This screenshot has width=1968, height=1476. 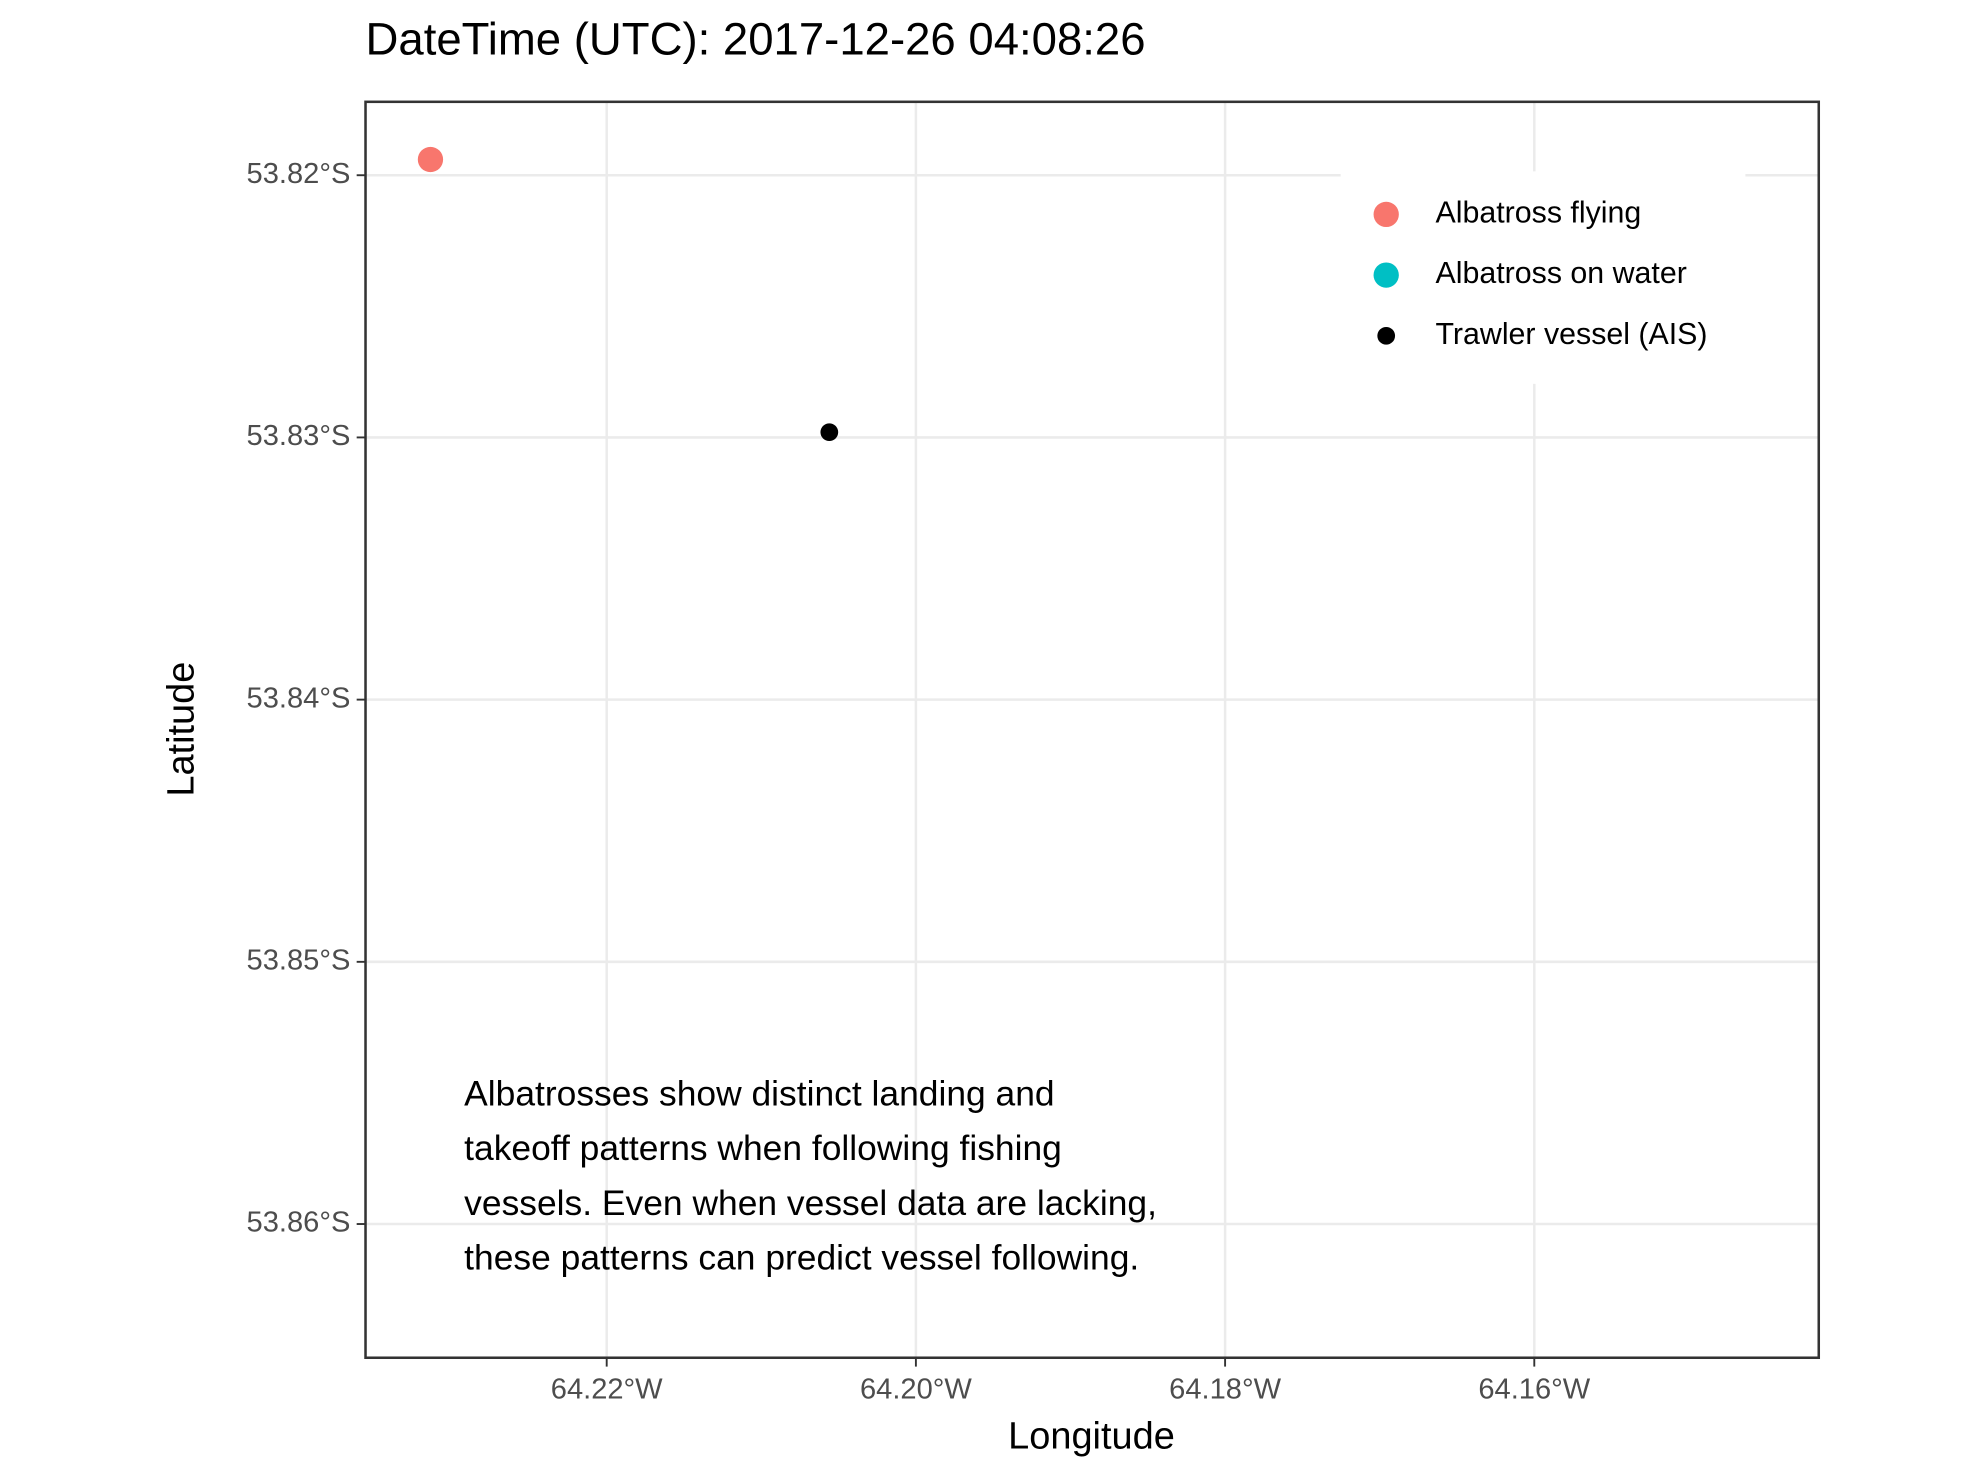 What do you see at coordinates (763, 1148) in the screenshot?
I see `annotation: takeoff patterns when following fishing` at bounding box center [763, 1148].